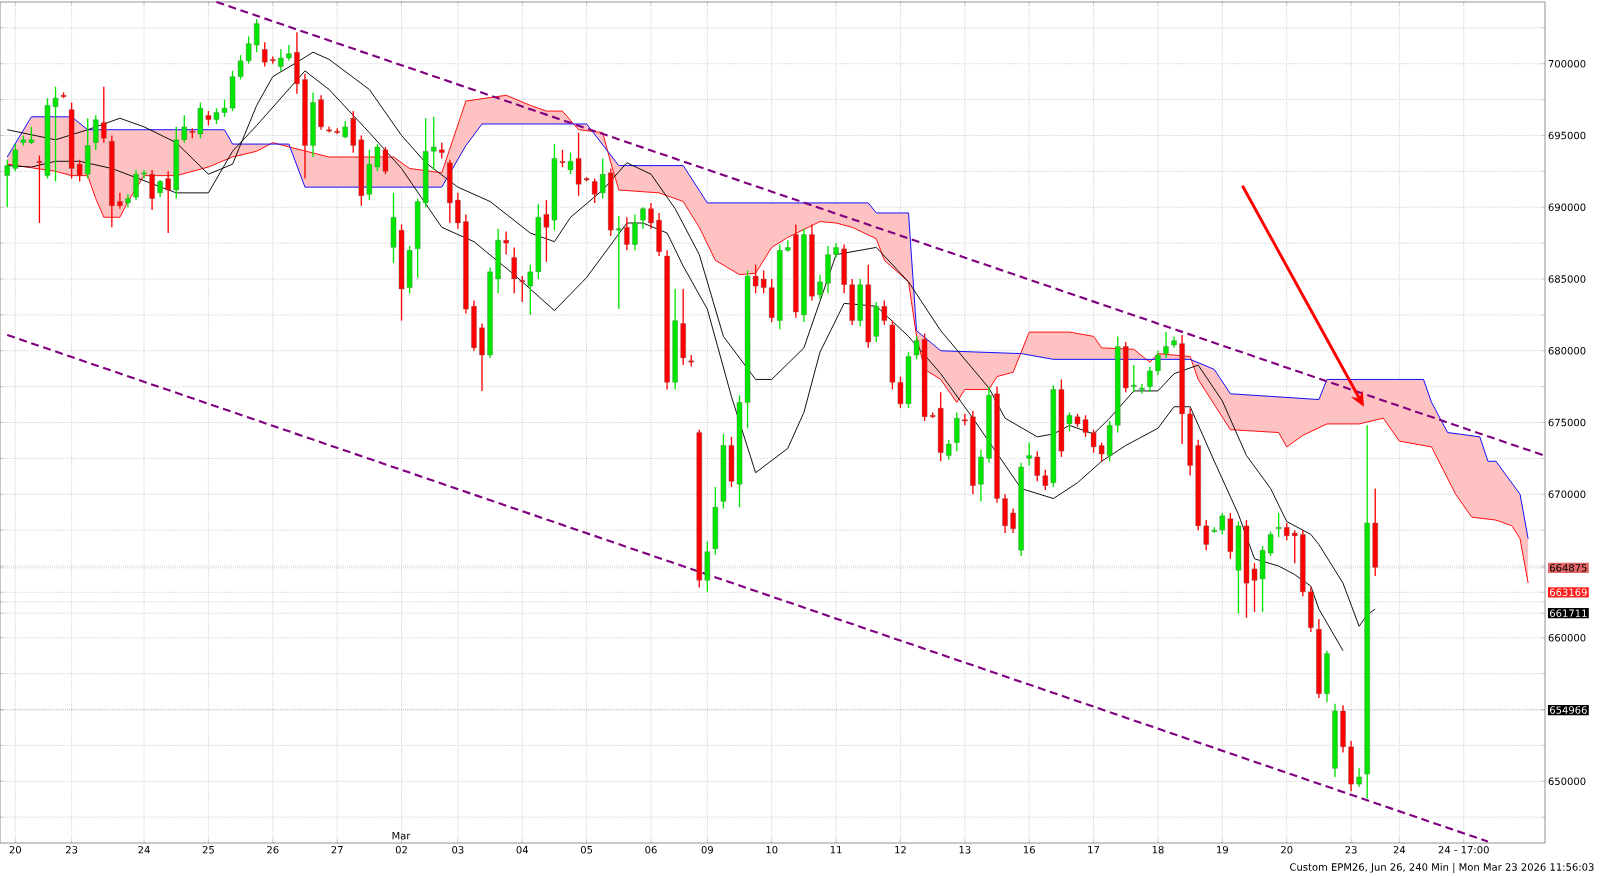 This screenshot has height=876, width=1600. I want to click on y-tick-label: 670000, so click(1567, 494).